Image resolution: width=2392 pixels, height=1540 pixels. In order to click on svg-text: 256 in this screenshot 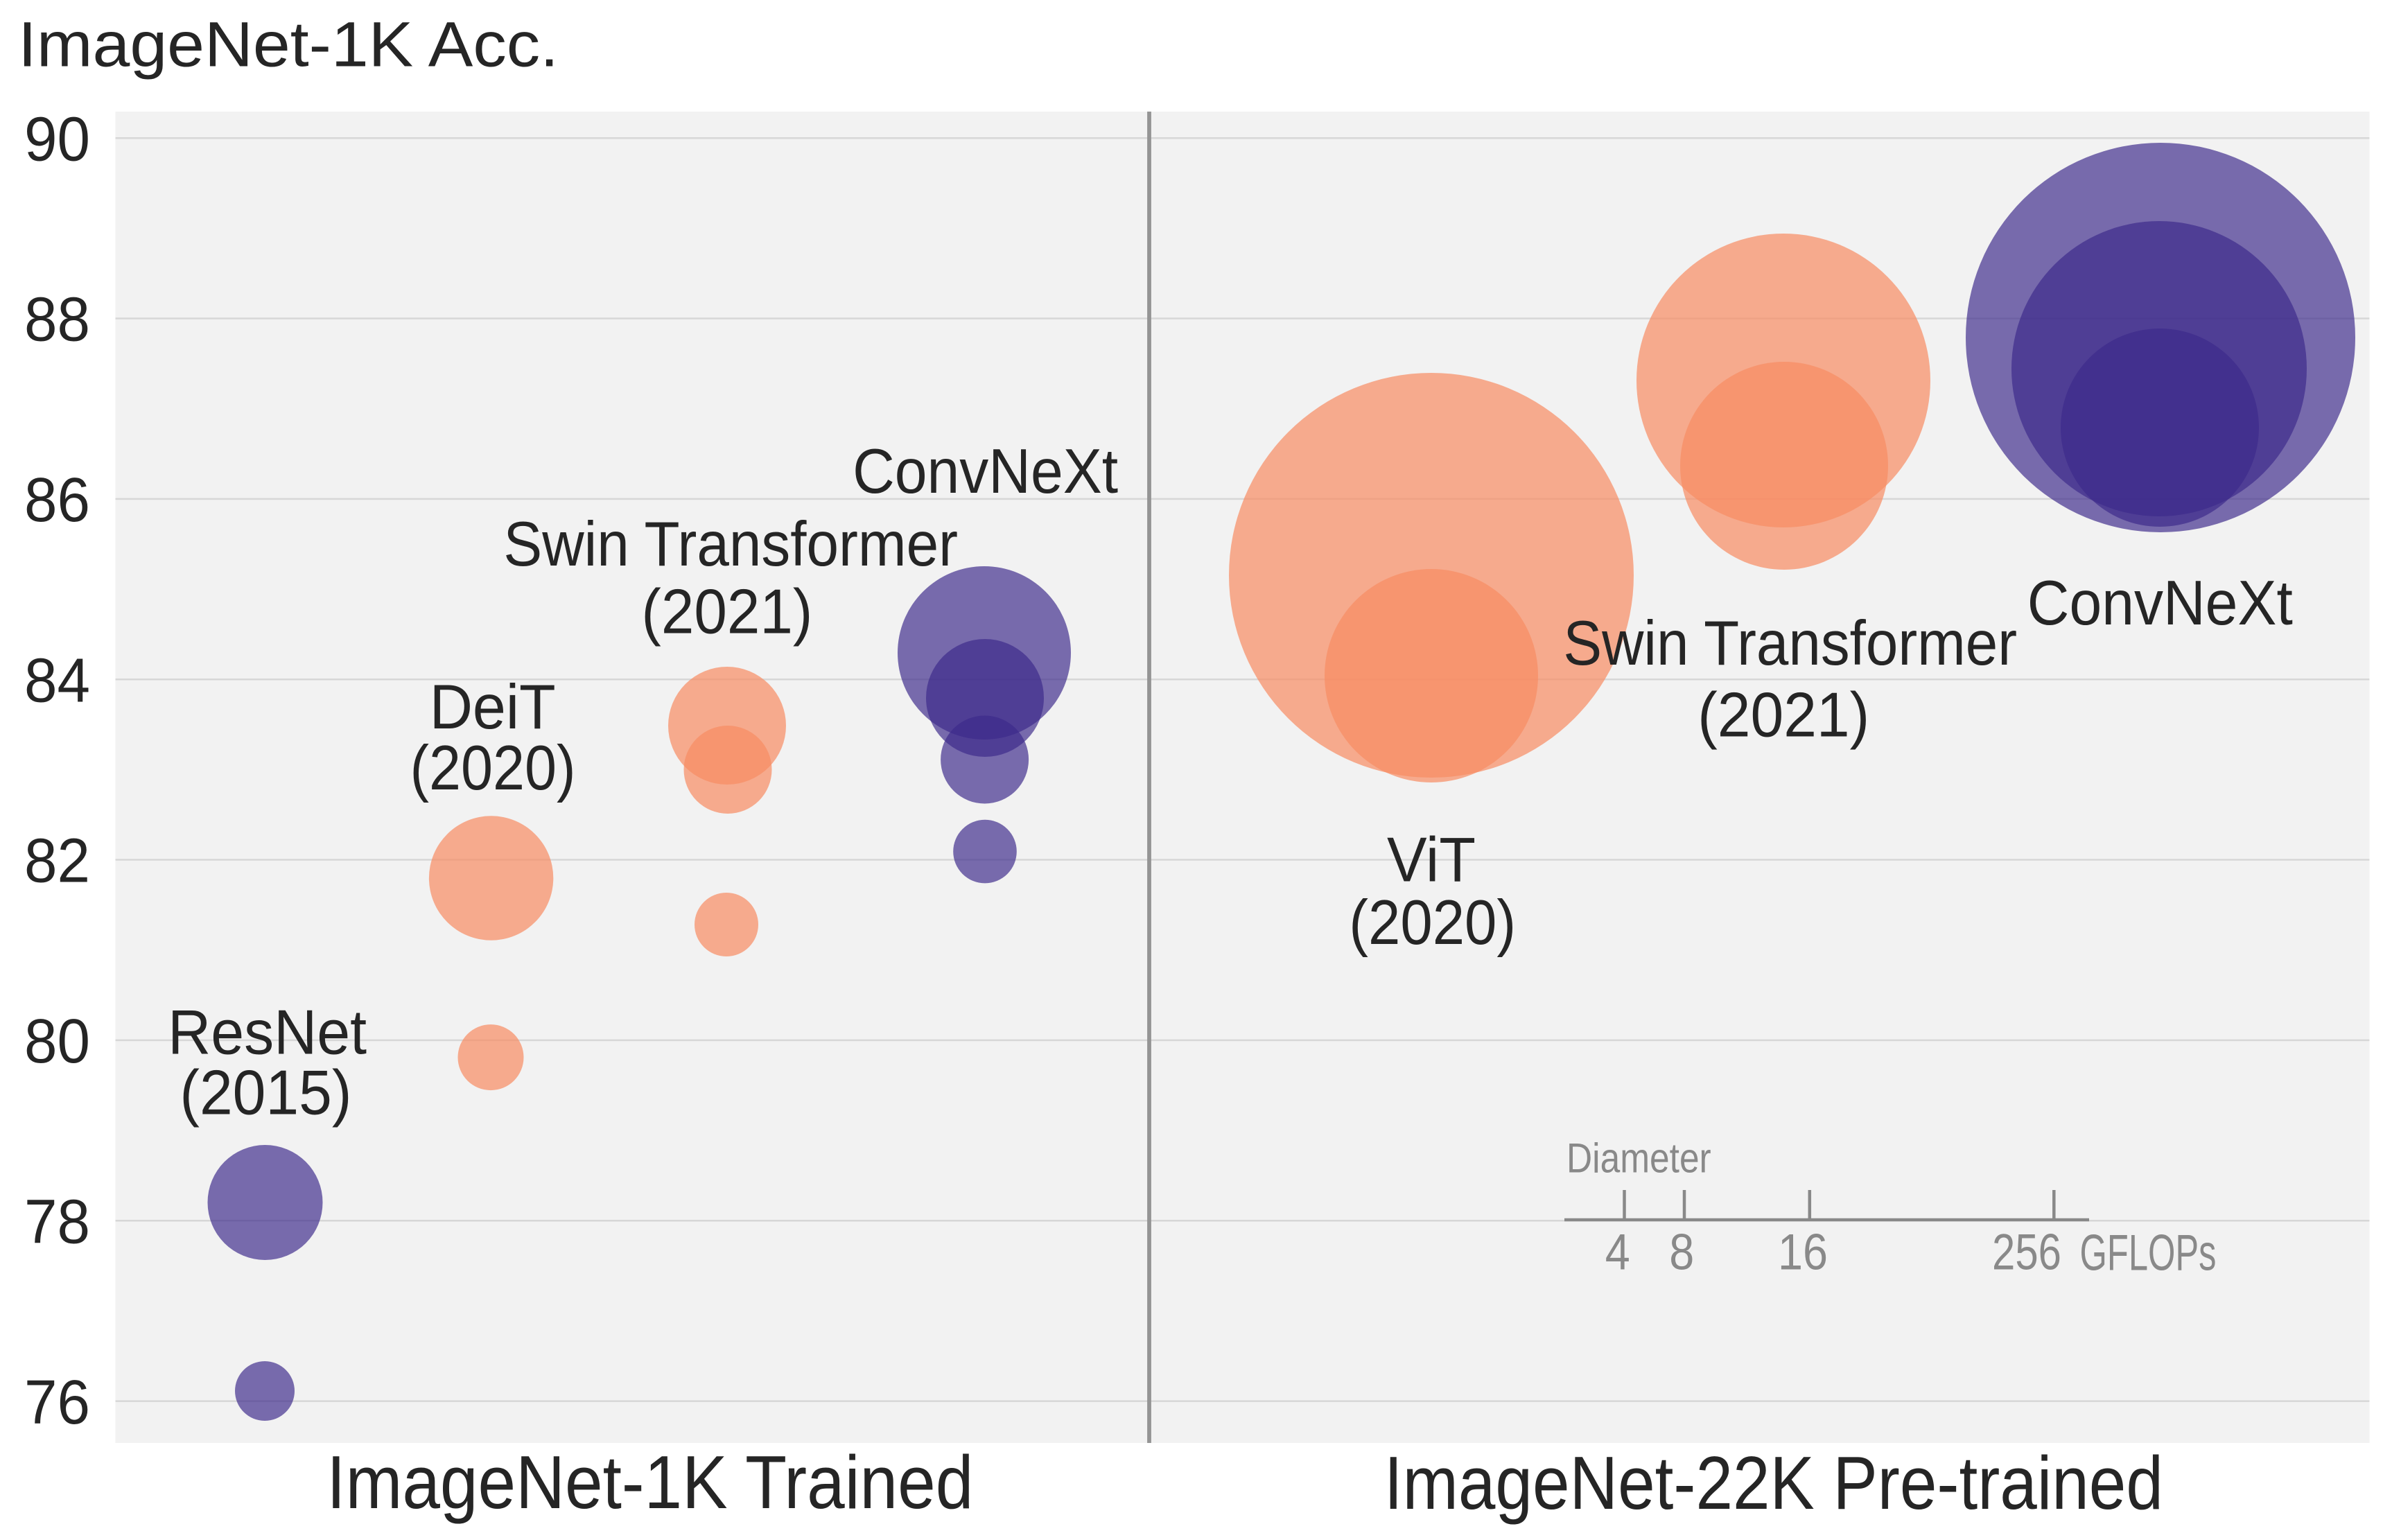, I will do `click(2027, 1253)`.